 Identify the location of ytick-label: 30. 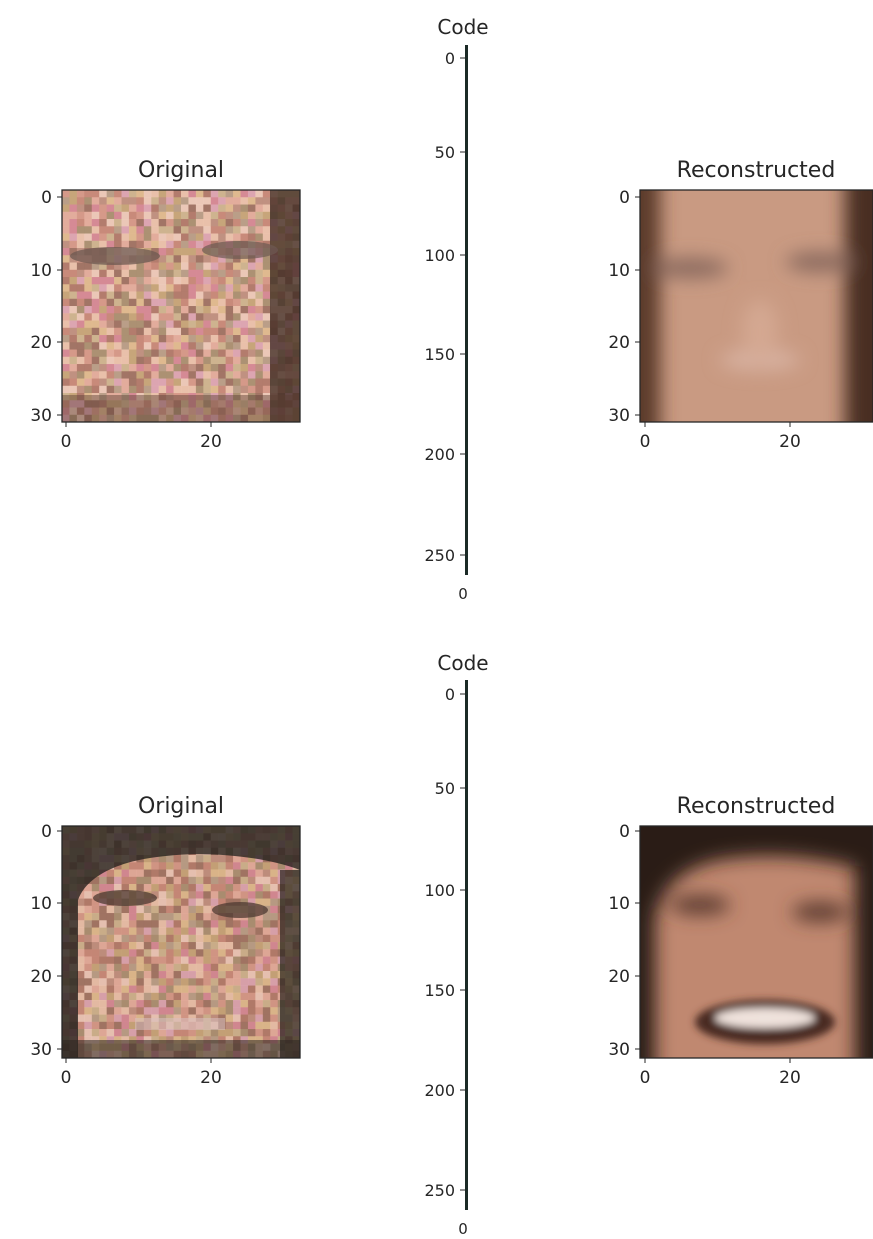
(41, 416).